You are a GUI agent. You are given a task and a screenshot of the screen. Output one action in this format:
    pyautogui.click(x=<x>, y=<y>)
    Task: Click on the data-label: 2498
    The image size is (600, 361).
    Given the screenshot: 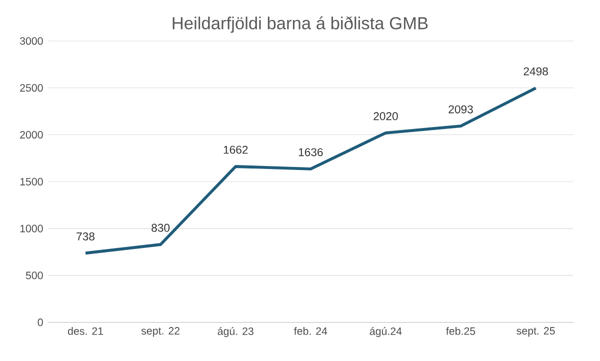 What is the action you would take?
    pyautogui.click(x=536, y=71)
    